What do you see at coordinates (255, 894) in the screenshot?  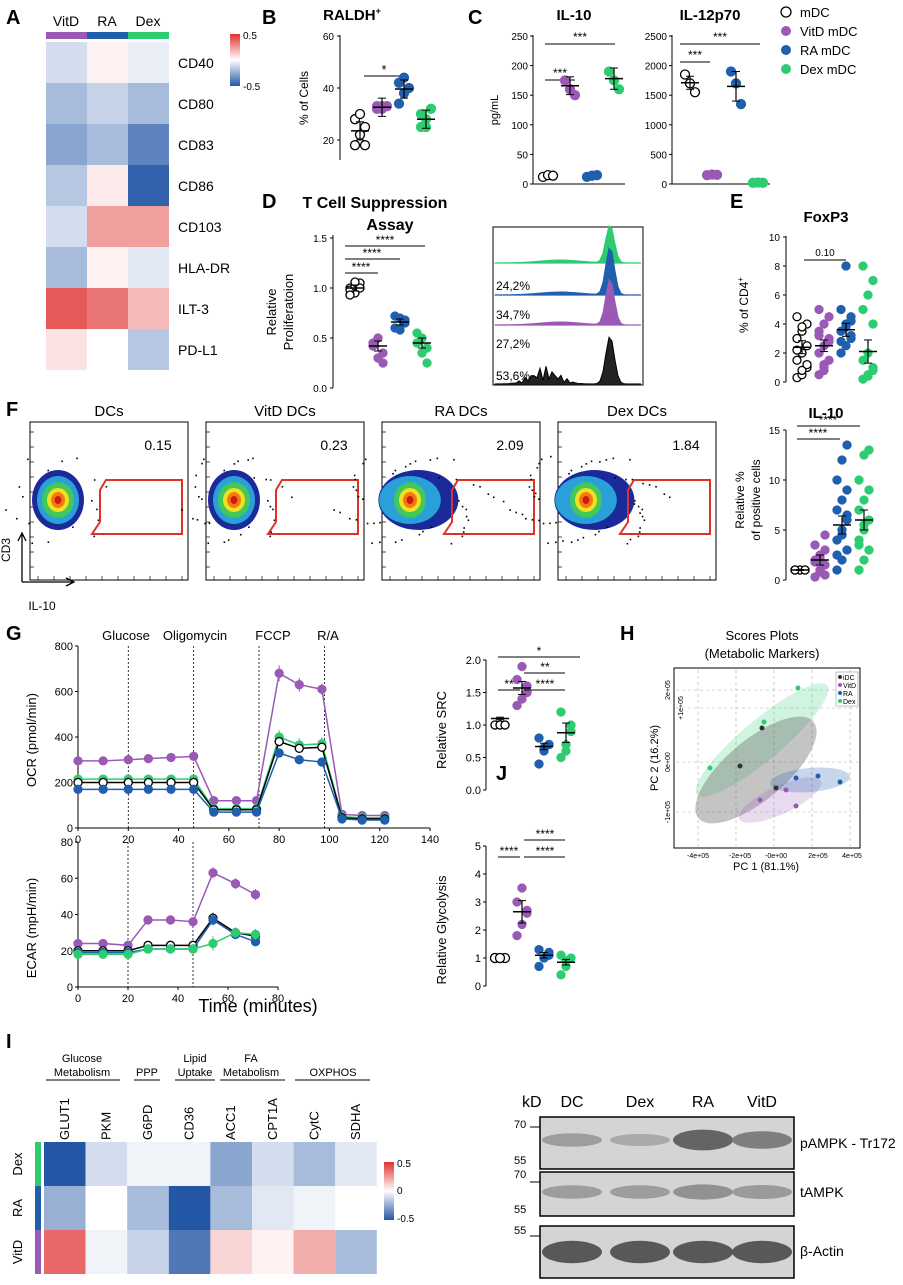 I see `ecar-vitd-point` at bounding box center [255, 894].